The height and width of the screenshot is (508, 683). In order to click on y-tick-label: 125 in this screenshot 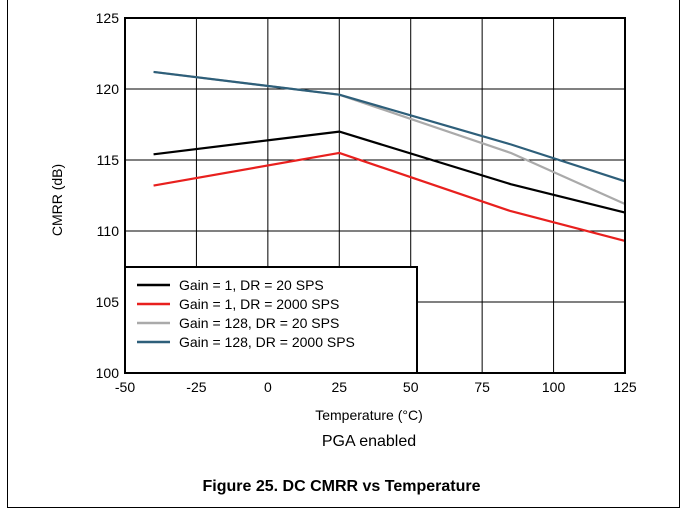, I will do `click(108, 18)`.